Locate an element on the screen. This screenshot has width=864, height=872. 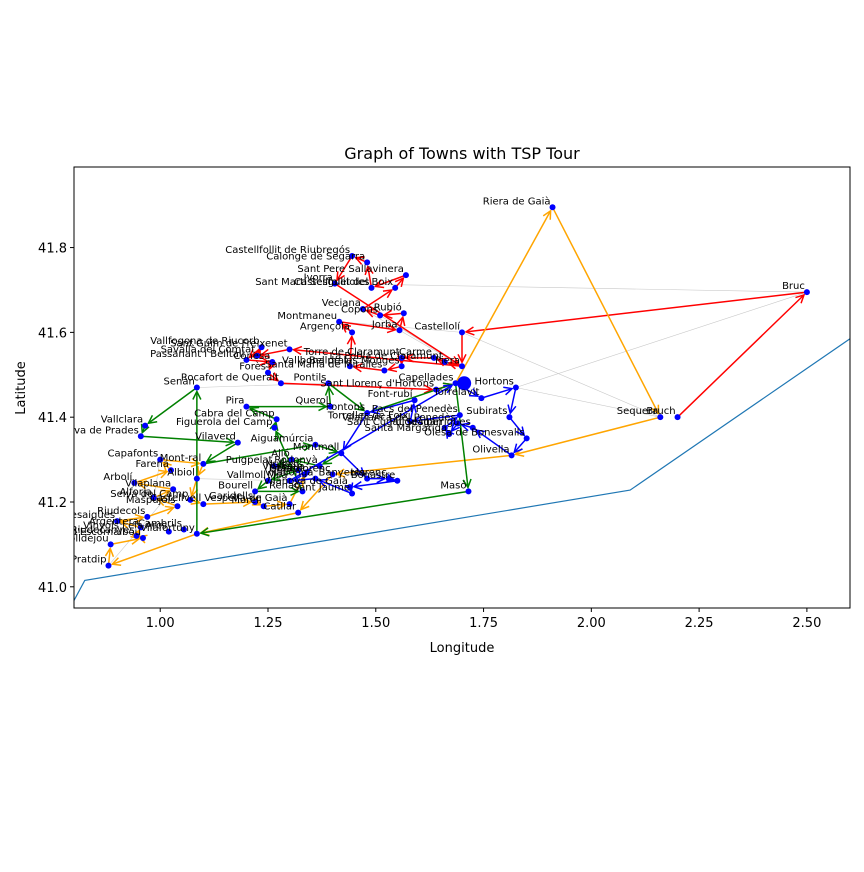
town-label: Vallbona de les Monges is located at coordinates (341, 360).